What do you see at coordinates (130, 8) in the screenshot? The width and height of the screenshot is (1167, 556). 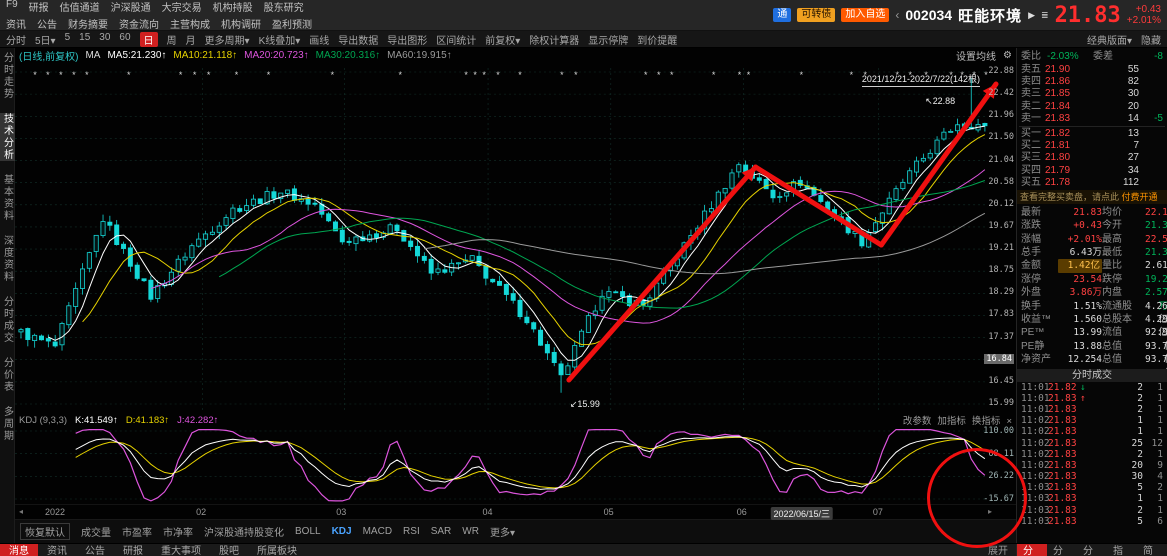 I see `top-menu-item: 沪深股通` at bounding box center [130, 8].